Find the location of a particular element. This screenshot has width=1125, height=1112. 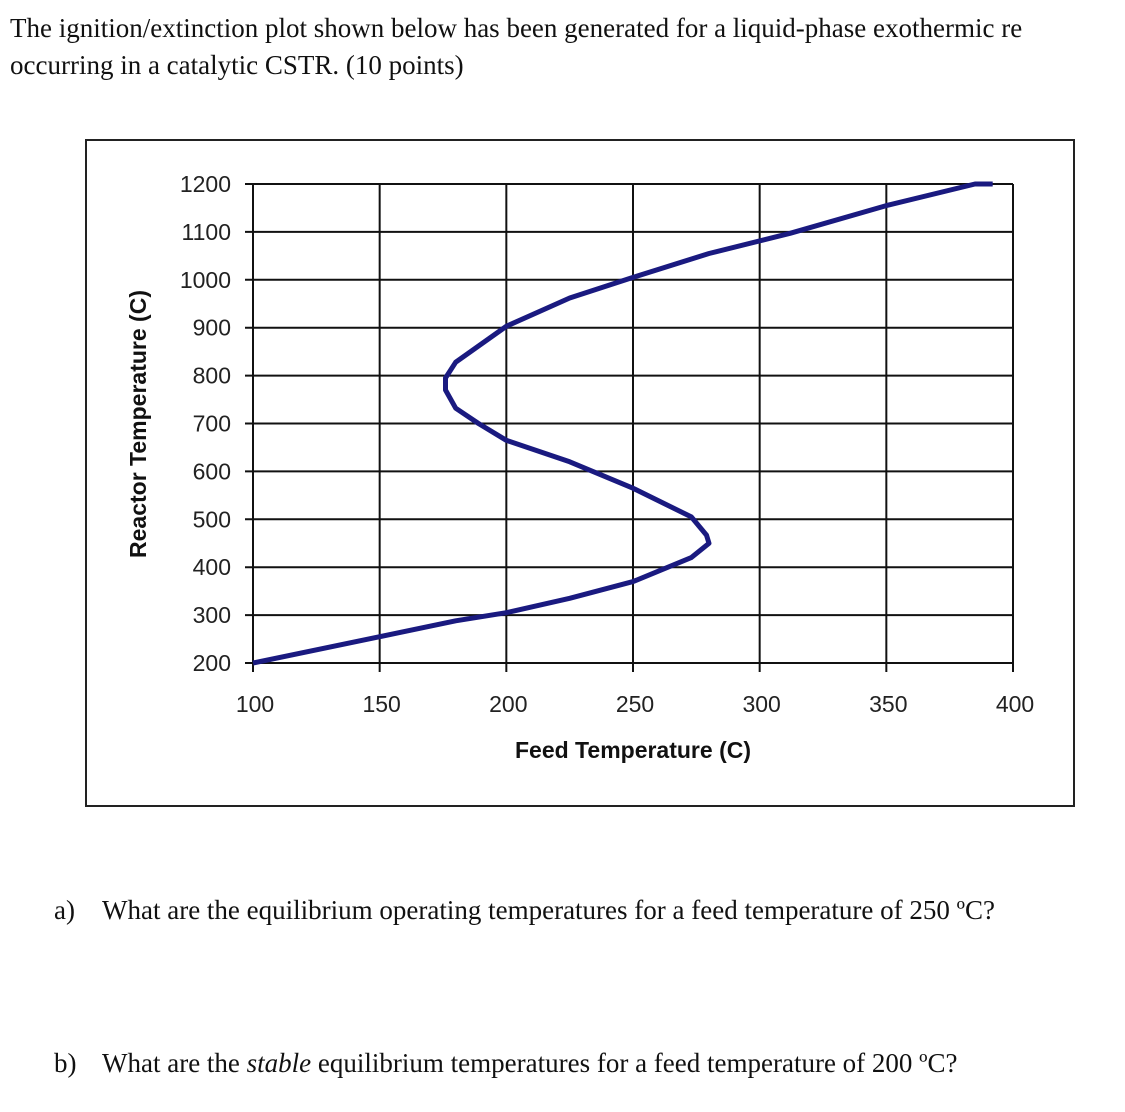

y-axis-ticks: 200 300 400 500 600 700 800 900 1000 1100 1200 is located at coordinates (205, 423).